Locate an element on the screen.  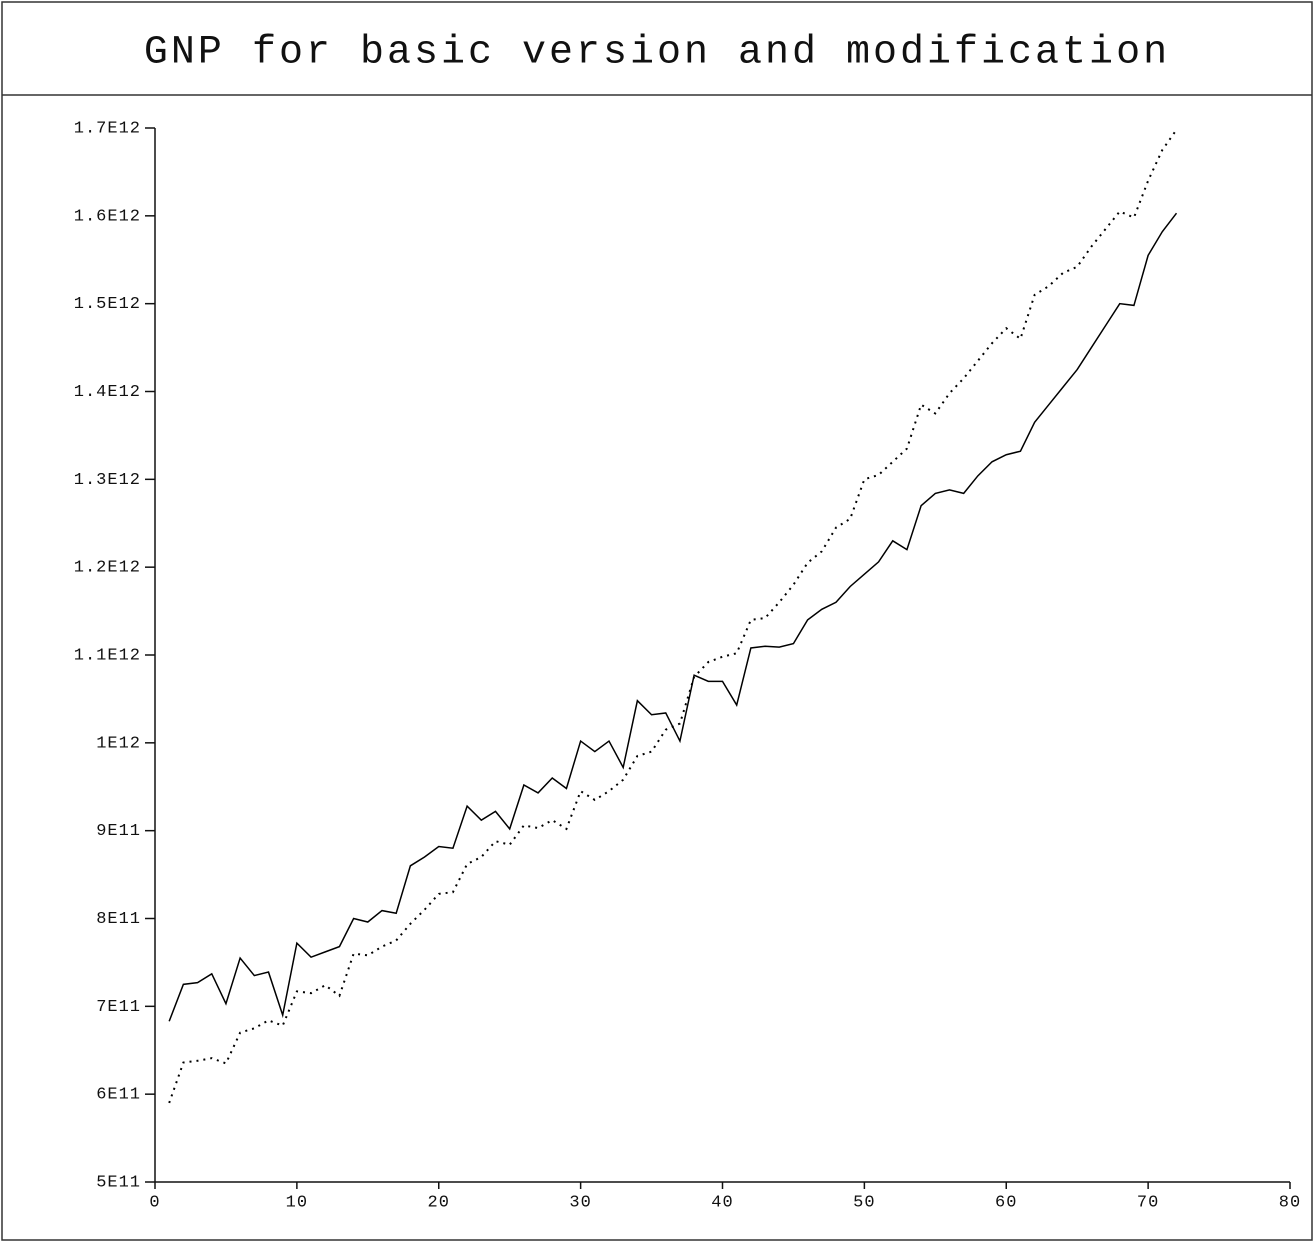
x-tick-label: 40 is located at coordinates (722, 1202).